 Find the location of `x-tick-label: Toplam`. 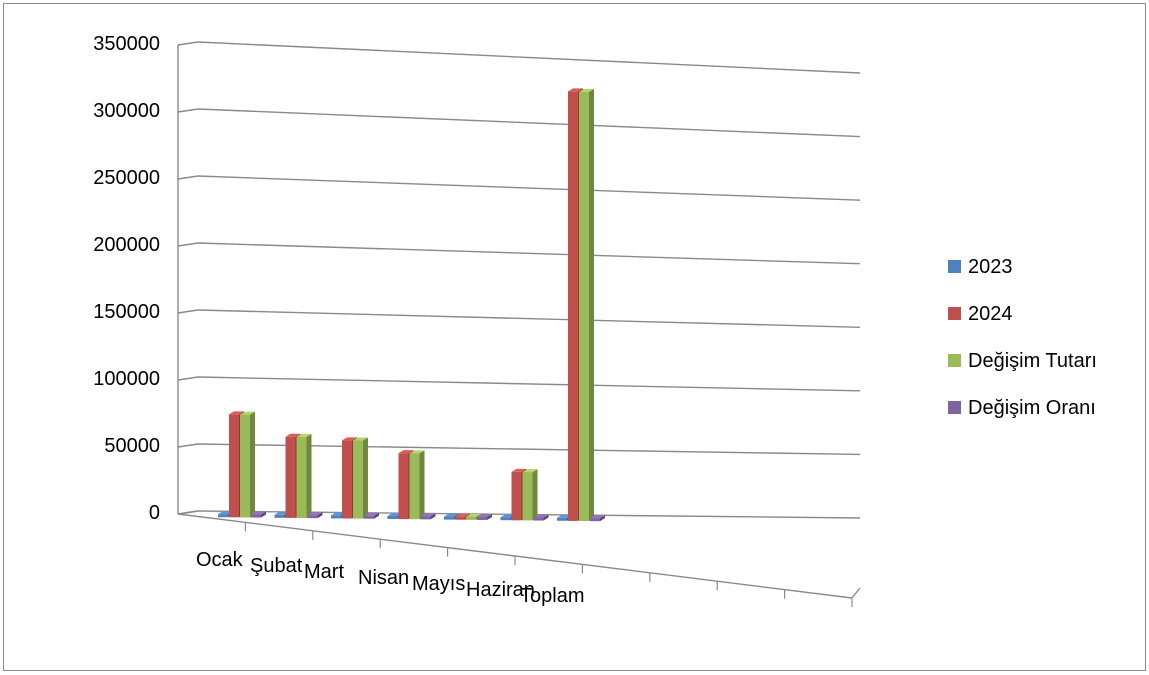

x-tick-label: Toplam is located at coordinates (552, 596).